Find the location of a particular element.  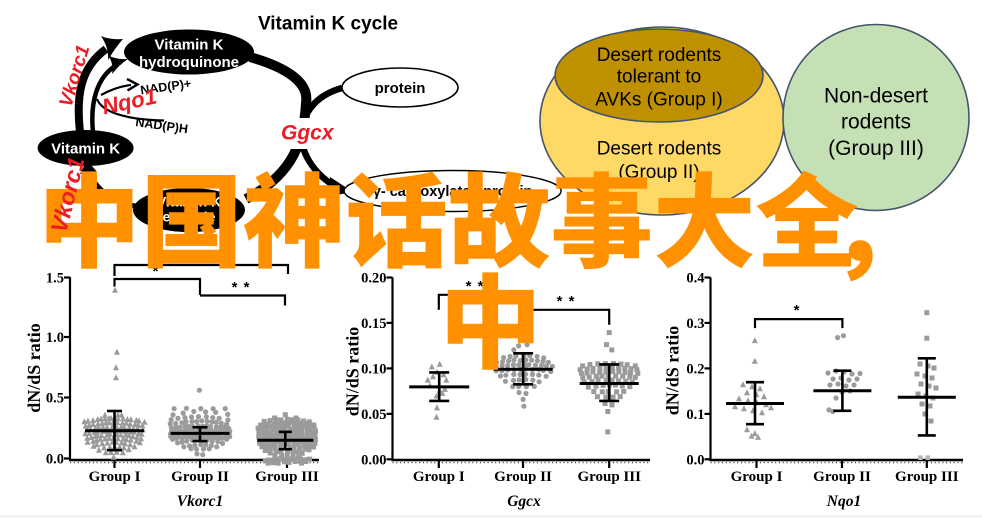

svg-text: 0.10 is located at coordinates (373, 369).